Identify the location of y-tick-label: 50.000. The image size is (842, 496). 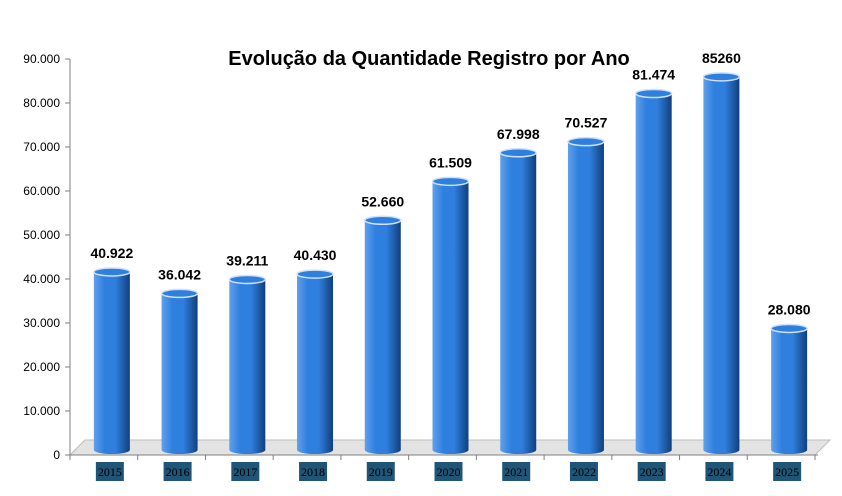
(41, 235).